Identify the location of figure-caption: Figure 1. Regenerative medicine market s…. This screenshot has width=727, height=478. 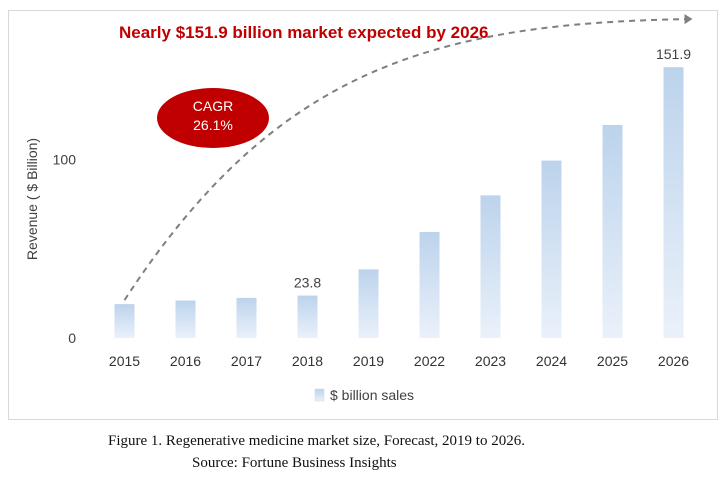
(316, 441).